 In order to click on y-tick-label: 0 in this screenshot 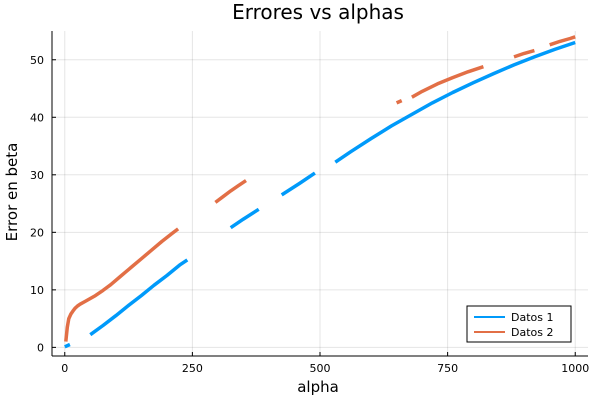, I will do `click(40, 347)`.